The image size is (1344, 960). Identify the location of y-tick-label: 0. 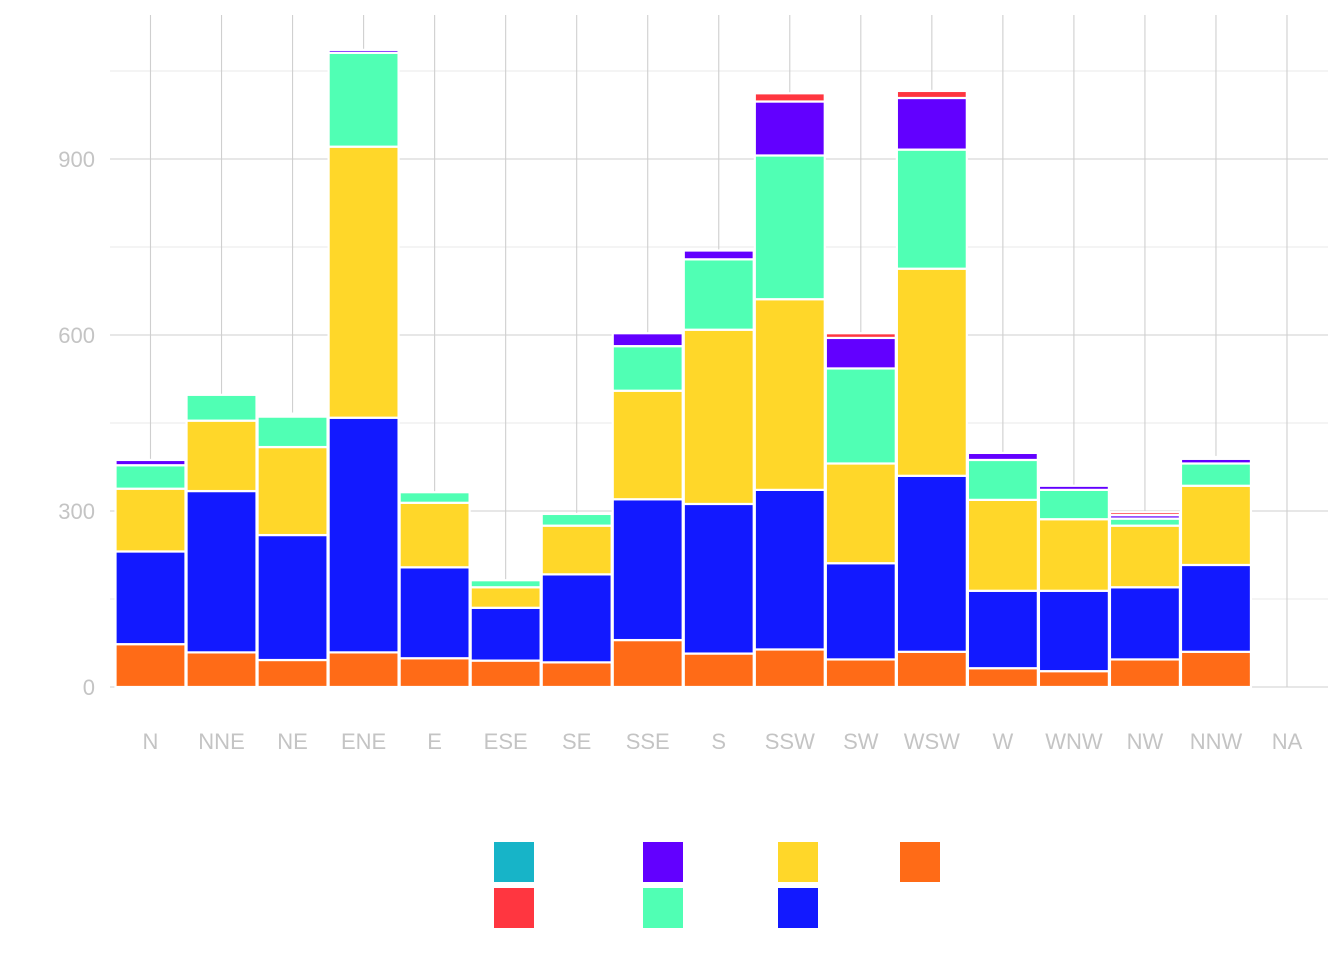
(89, 687).